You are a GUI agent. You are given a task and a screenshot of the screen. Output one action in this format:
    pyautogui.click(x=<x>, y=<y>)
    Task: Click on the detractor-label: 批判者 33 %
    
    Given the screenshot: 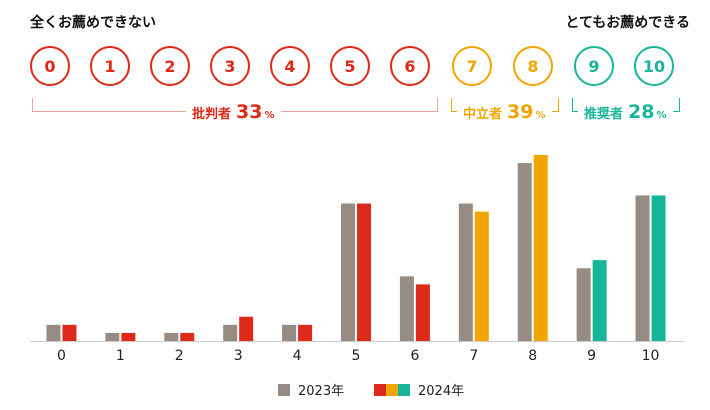 What is the action you would take?
    pyautogui.click(x=233, y=112)
    